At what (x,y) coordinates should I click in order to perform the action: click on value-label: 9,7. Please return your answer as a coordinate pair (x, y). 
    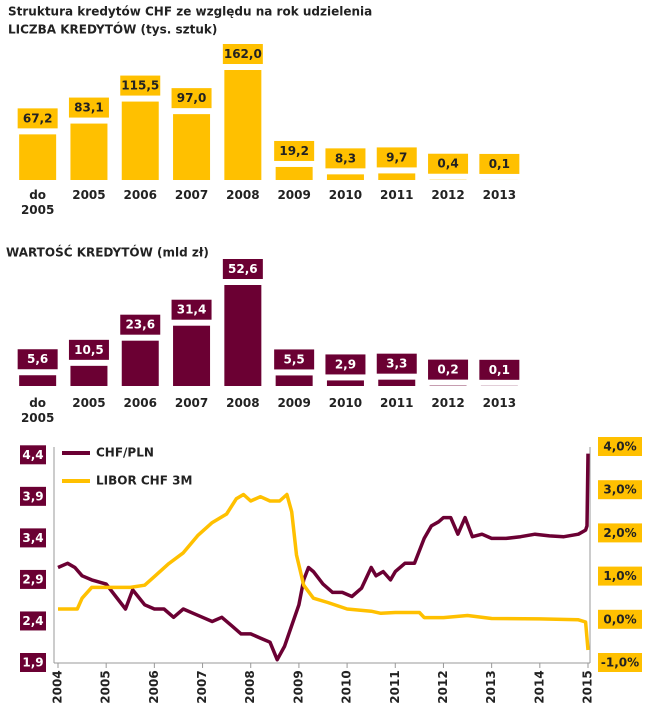
    Looking at the image, I should click on (396, 157).